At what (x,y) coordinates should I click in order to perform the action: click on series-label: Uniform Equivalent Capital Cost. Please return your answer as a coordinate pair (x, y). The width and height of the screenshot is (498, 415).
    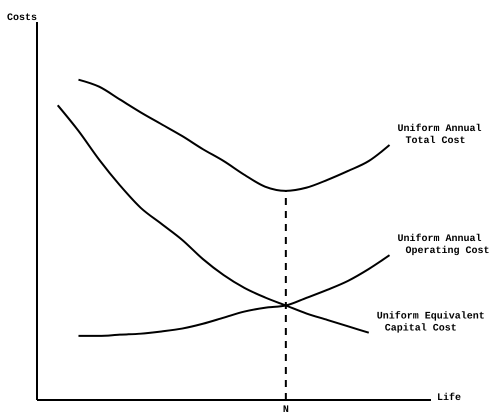
    Looking at the image, I should click on (430, 322).